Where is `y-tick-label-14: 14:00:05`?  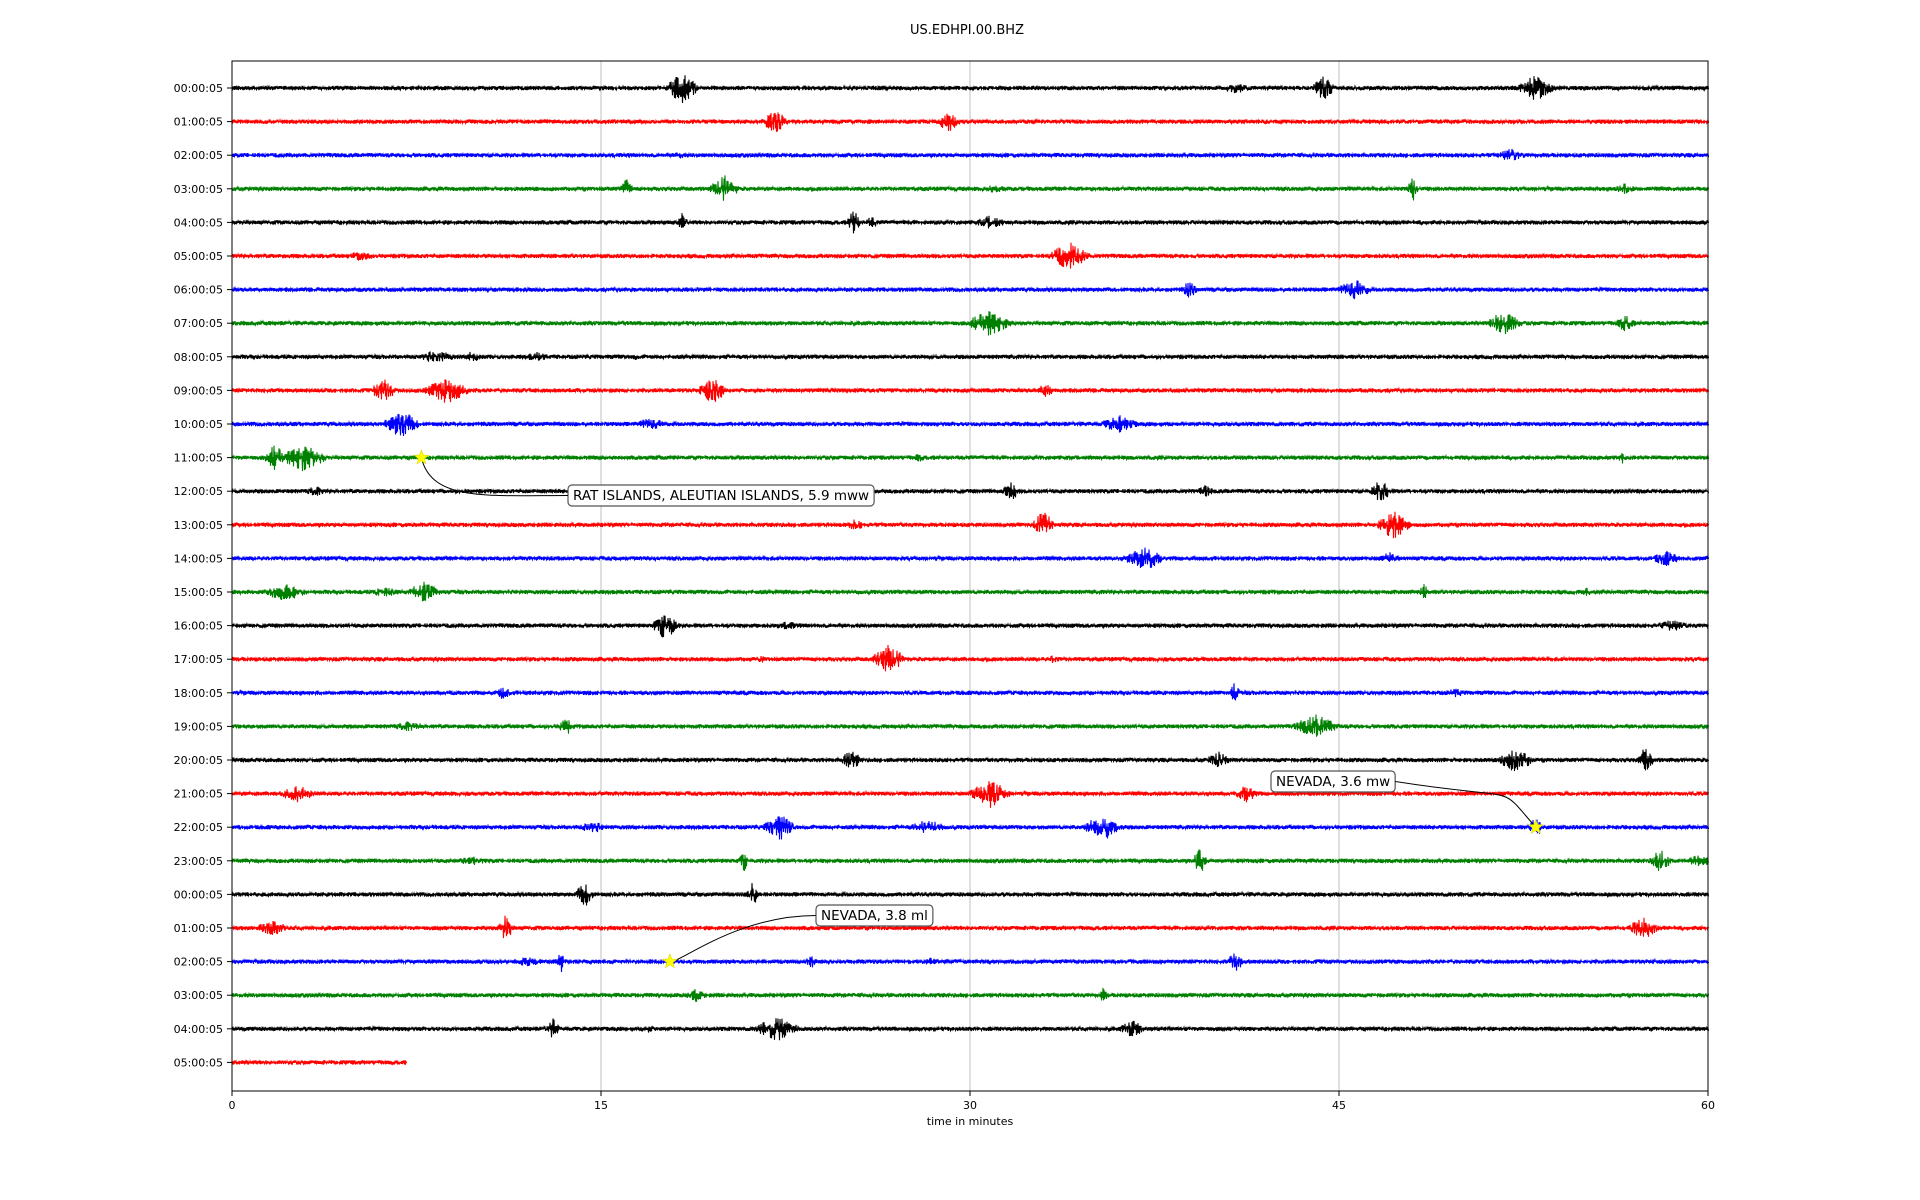 y-tick-label-14: 14:00:05 is located at coordinates (198, 558).